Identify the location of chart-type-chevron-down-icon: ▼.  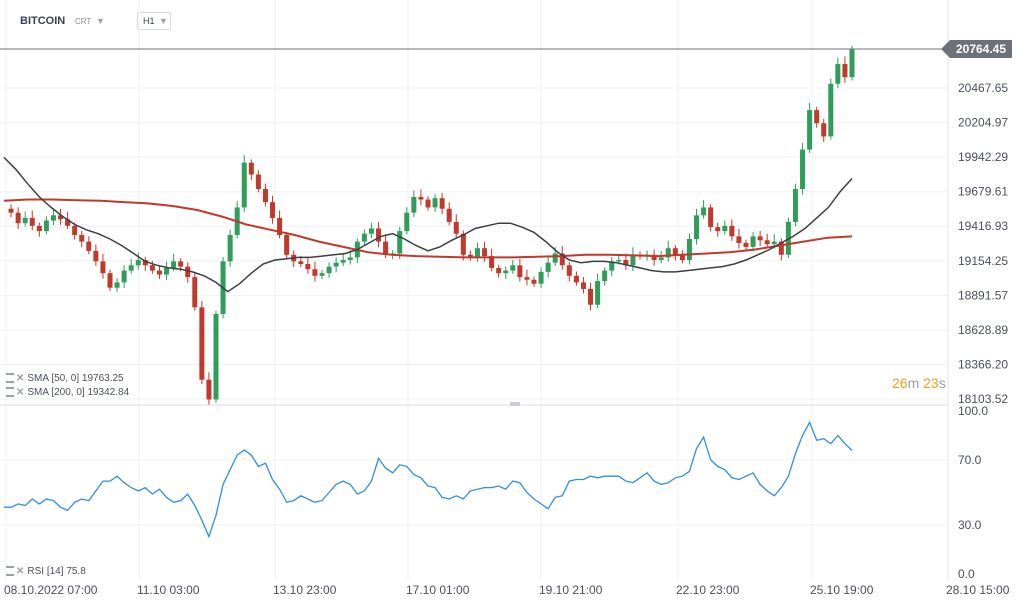
(100, 21).